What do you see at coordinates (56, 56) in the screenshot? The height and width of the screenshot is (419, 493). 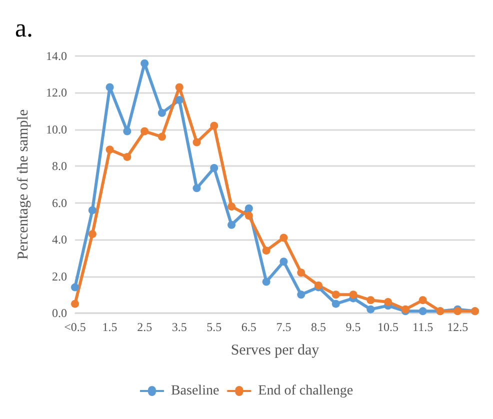 I see `y-tick-label: 14.0` at bounding box center [56, 56].